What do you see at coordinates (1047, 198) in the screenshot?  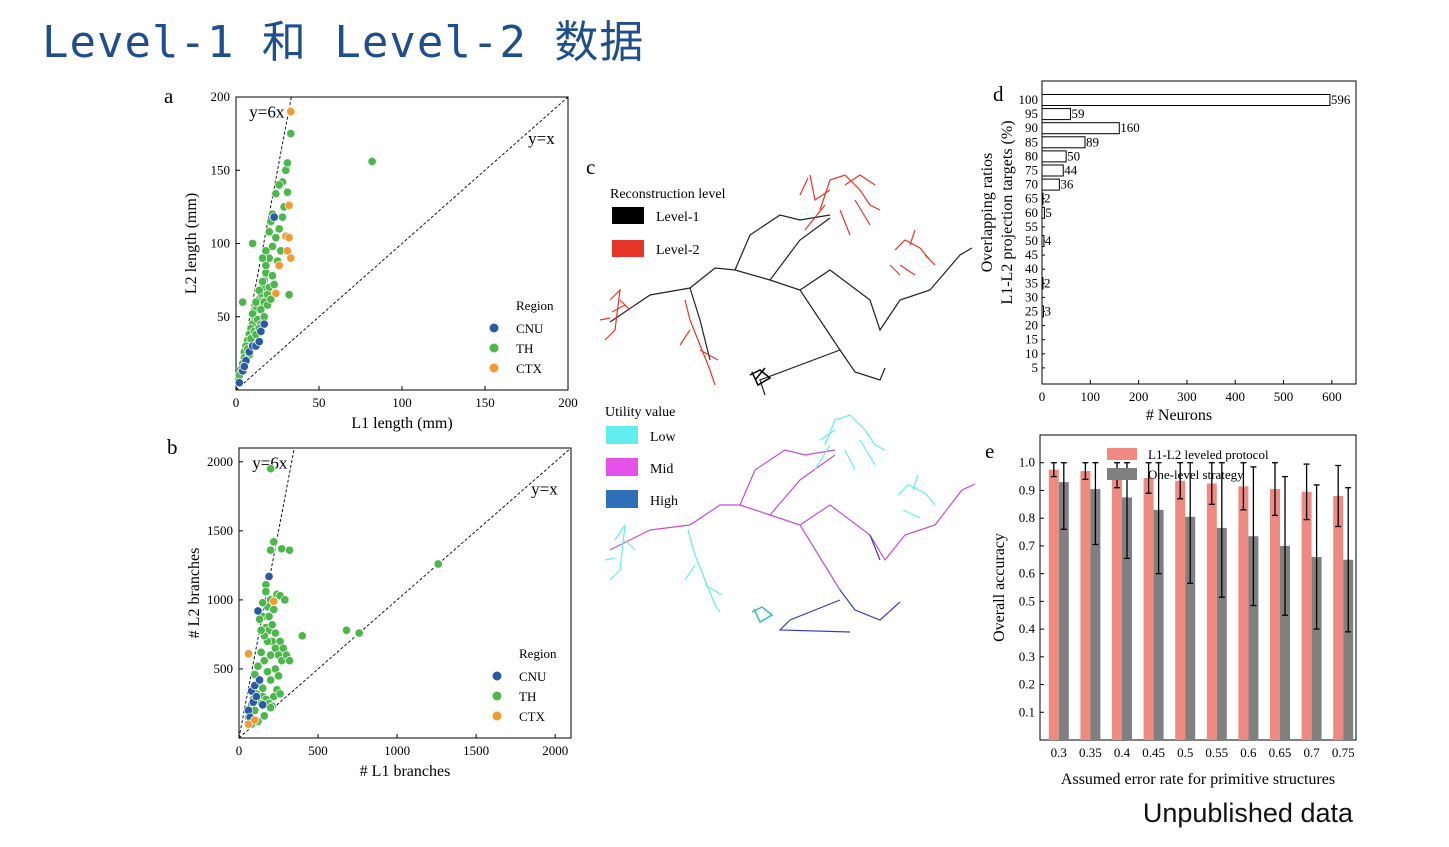 I see `data-label: 2` at bounding box center [1047, 198].